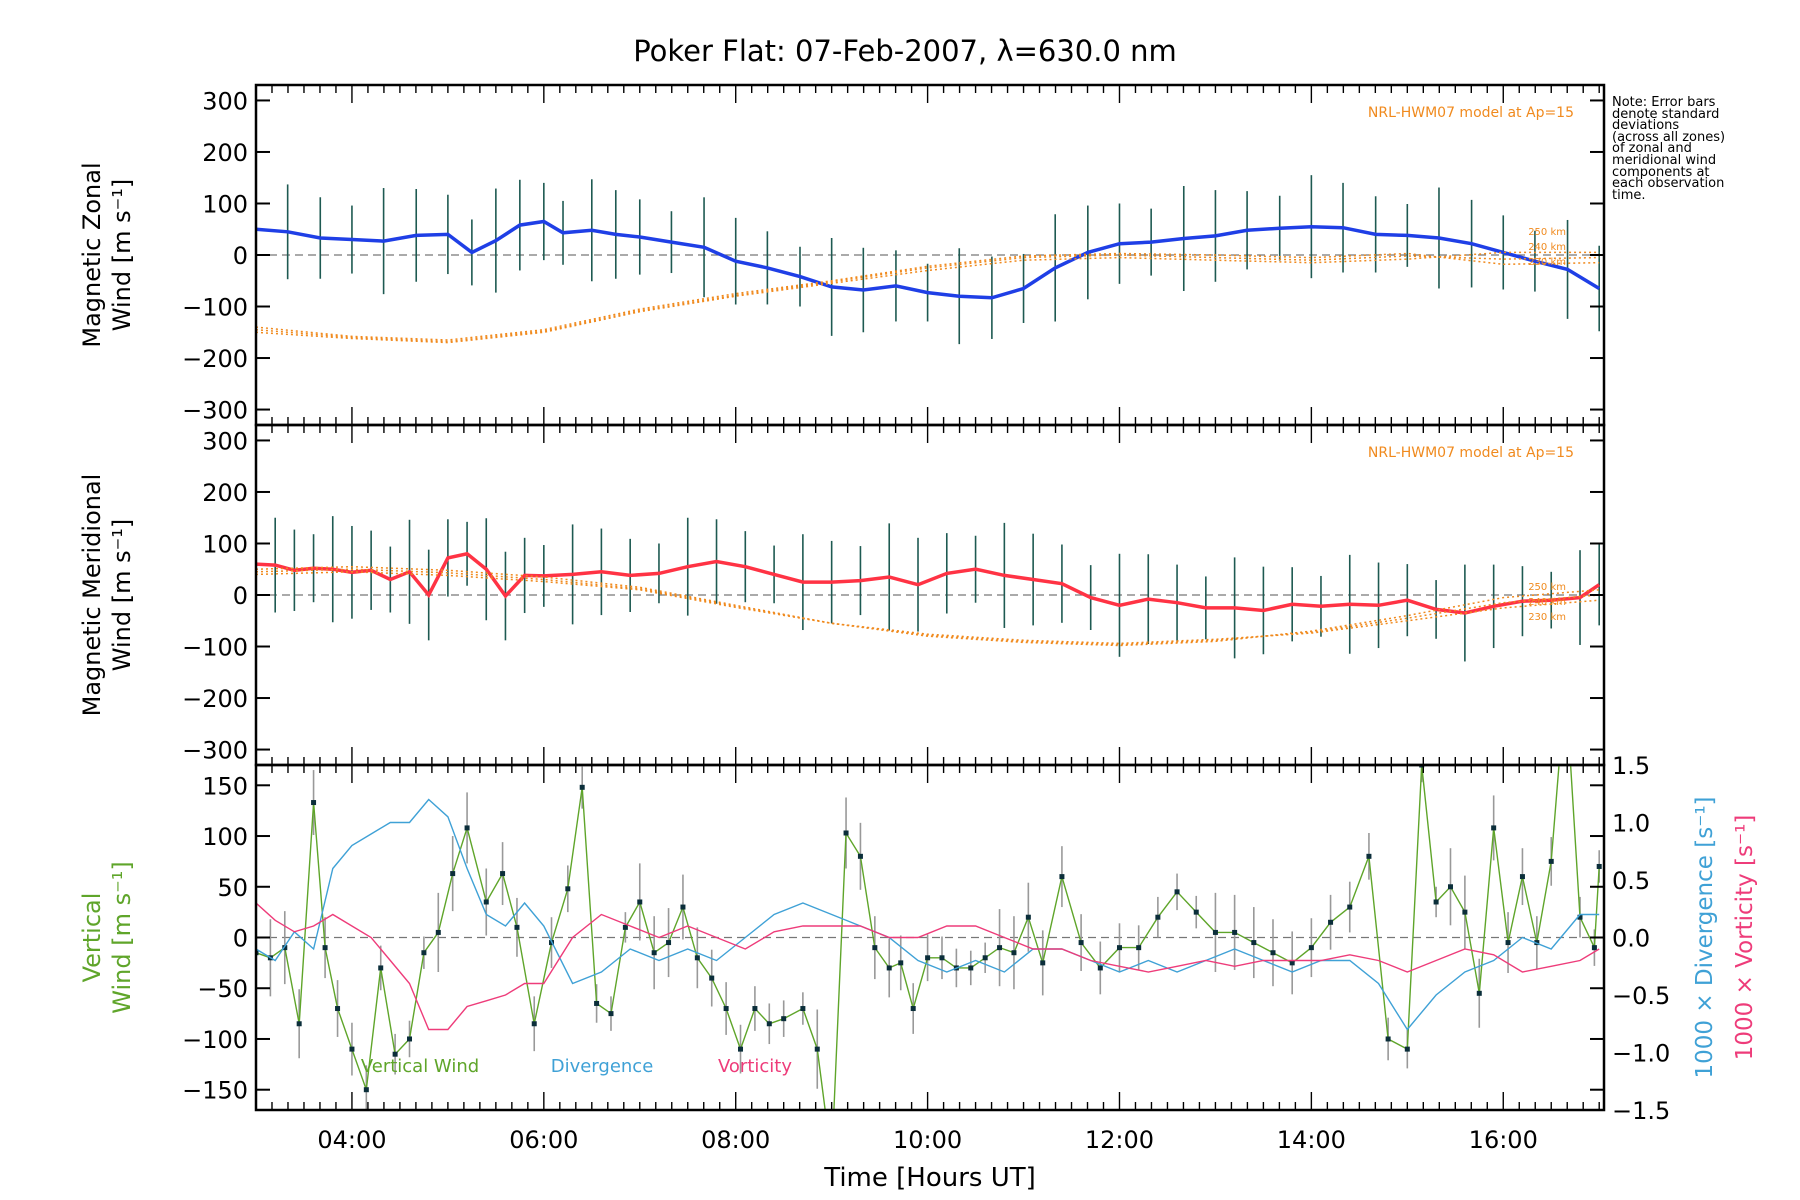 The height and width of the screenshot is (1200, 1800). What do you see at coordinates (929, 1178) in the screenshot?
I see `x-axis-label: Time [Hours UT]` at bounding box center [929, 1178].